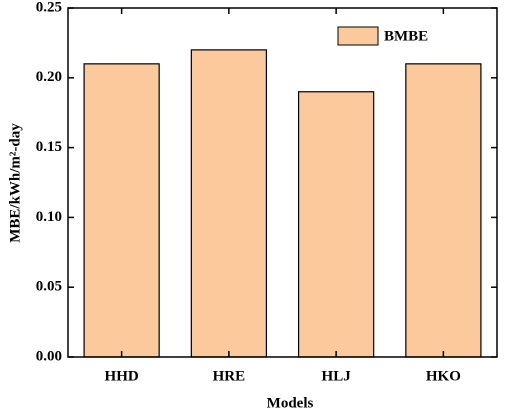 The image size is (505, 416). I want to click on legend-label: BMBE, so click(406, 36).